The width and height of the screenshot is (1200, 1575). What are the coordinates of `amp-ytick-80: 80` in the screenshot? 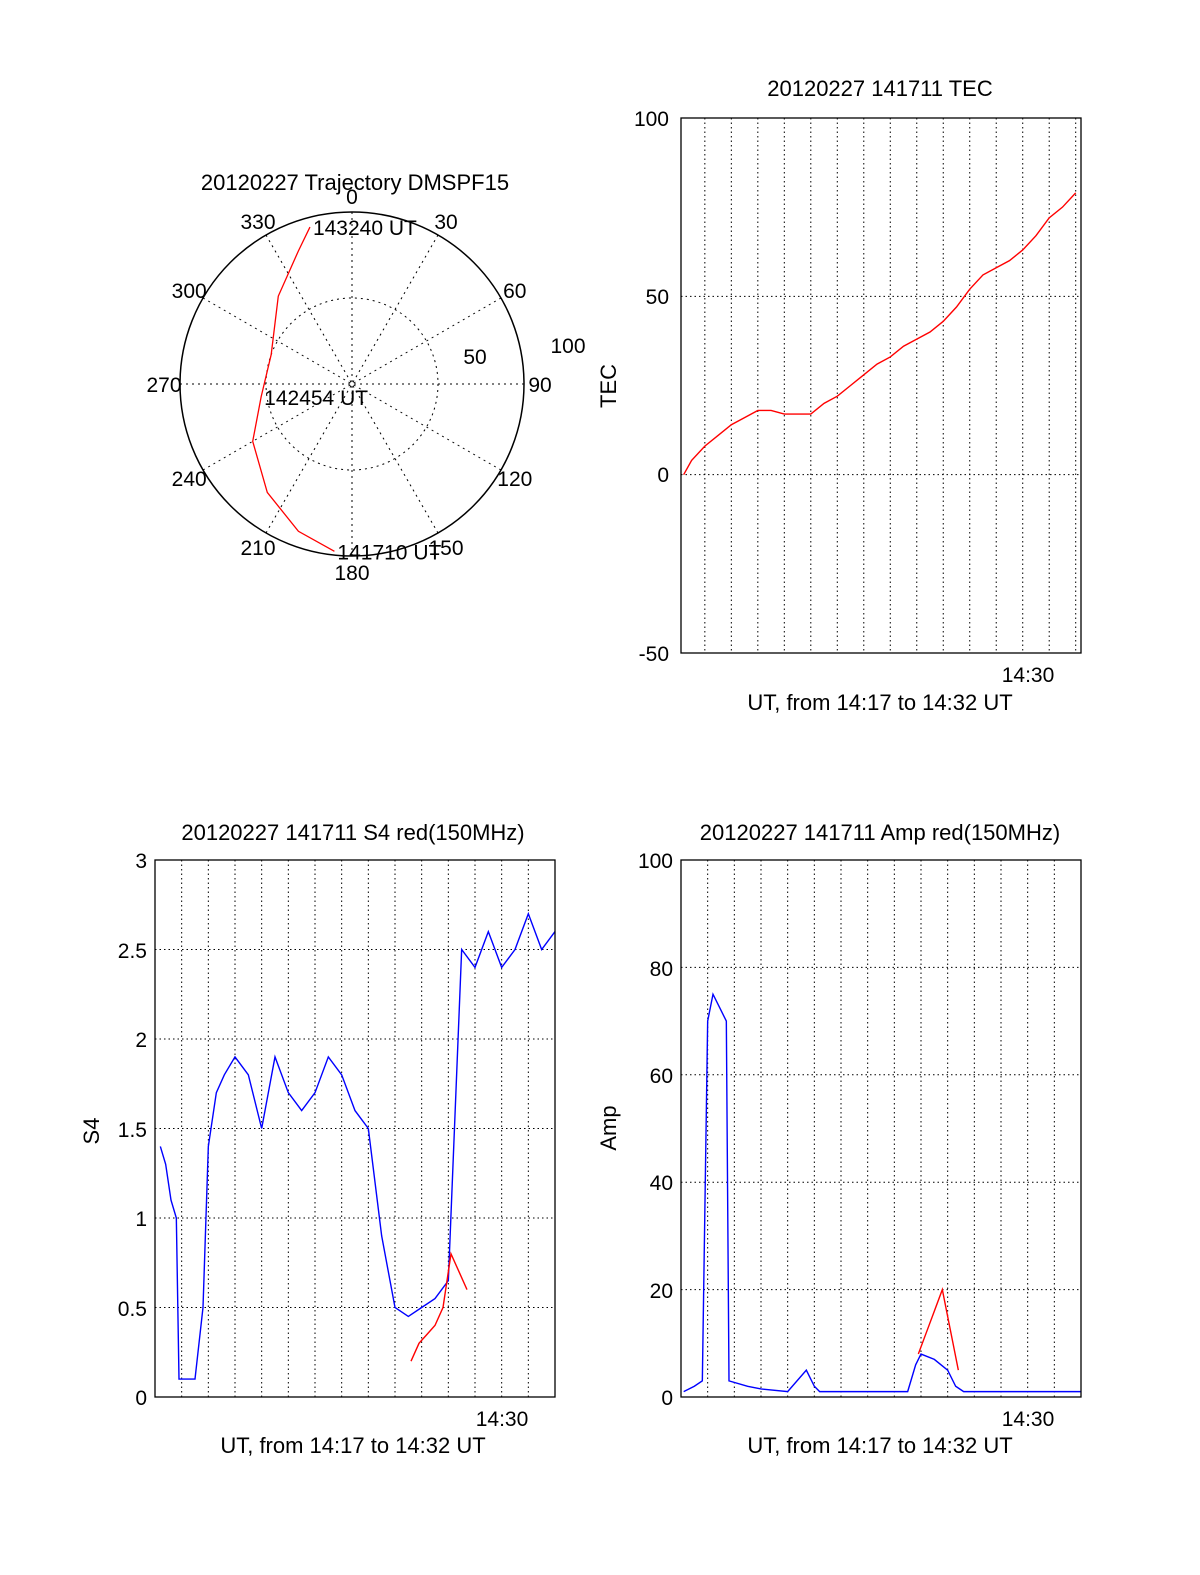 It's located at (661, 969).